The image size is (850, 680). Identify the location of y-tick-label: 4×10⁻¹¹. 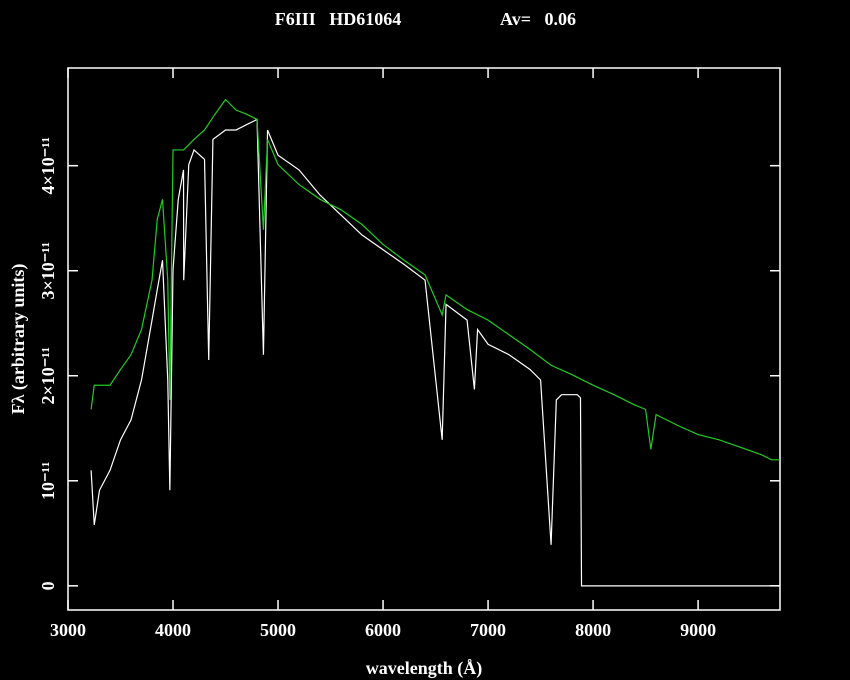
(48, 166).